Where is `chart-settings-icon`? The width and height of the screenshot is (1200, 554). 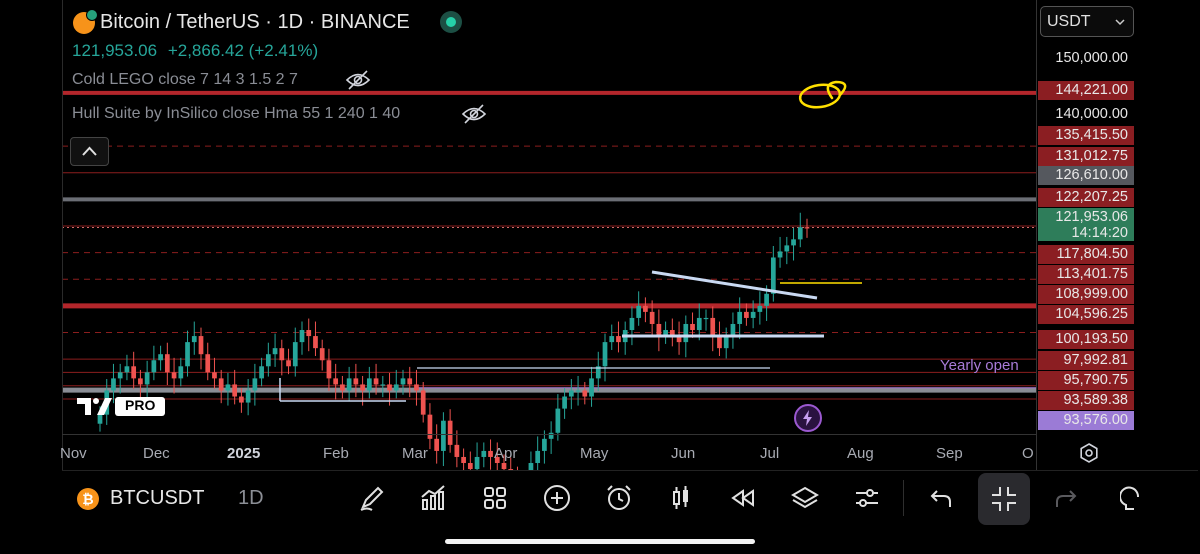
chart-settings-icon is located at coordinates (1089, 453).